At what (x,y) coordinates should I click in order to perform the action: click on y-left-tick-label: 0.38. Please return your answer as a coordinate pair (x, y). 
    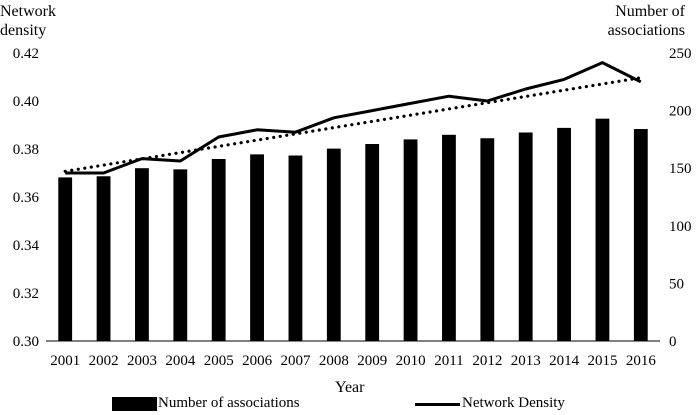
    Looking at the image, I should click on (26, 150).